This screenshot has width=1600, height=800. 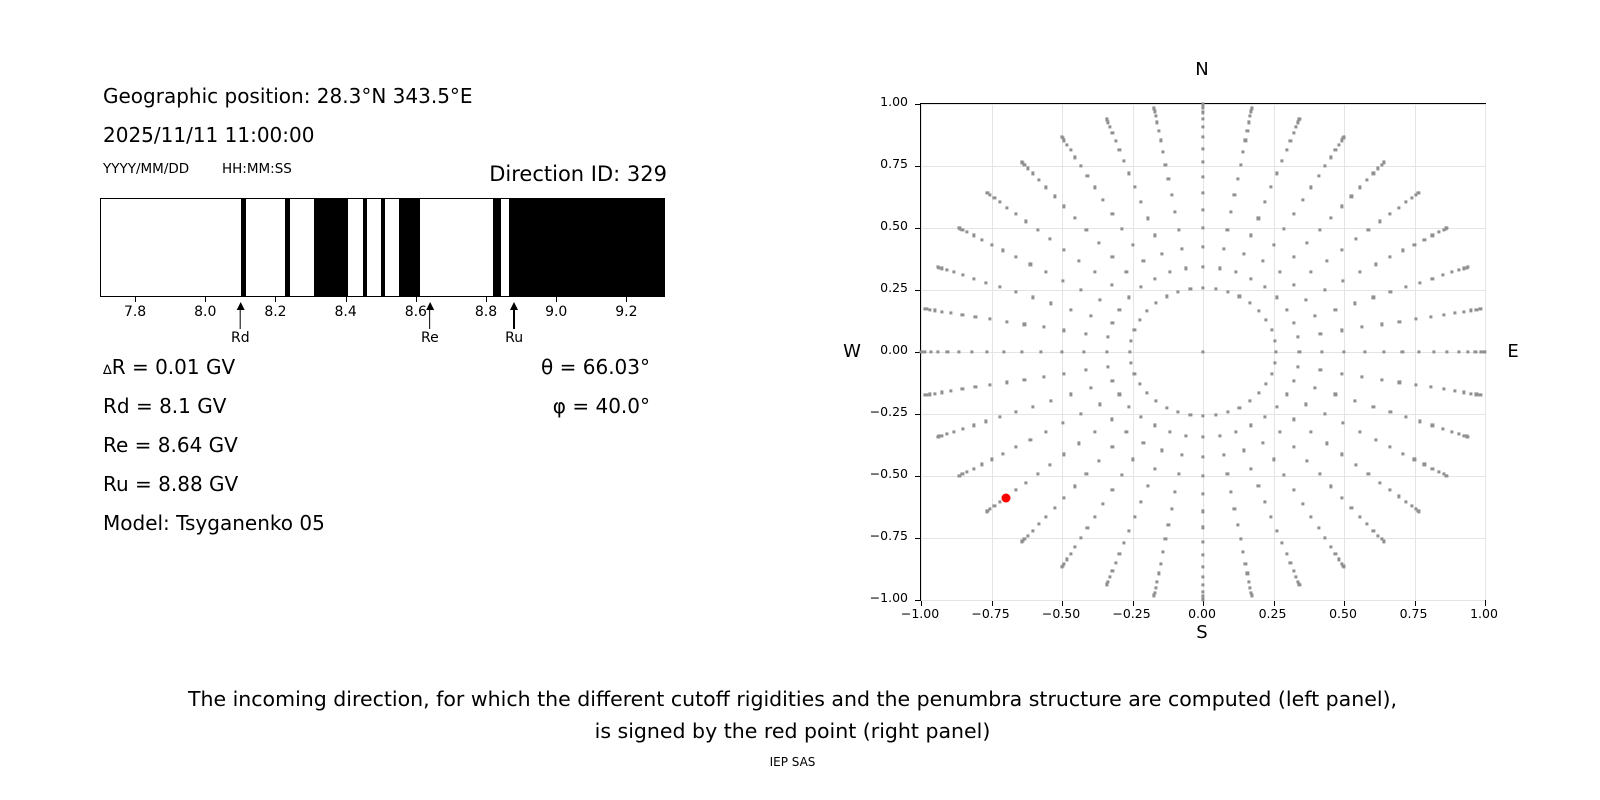 I want to click on scatter-x-tick-label: −0.50, so click(x=1061, y=613).